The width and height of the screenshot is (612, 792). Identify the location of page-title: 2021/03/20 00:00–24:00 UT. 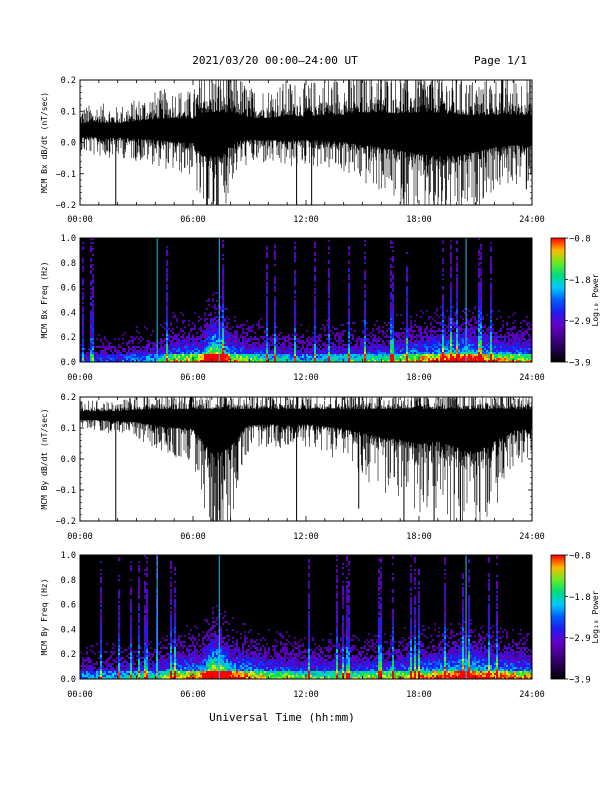
(275, 60).